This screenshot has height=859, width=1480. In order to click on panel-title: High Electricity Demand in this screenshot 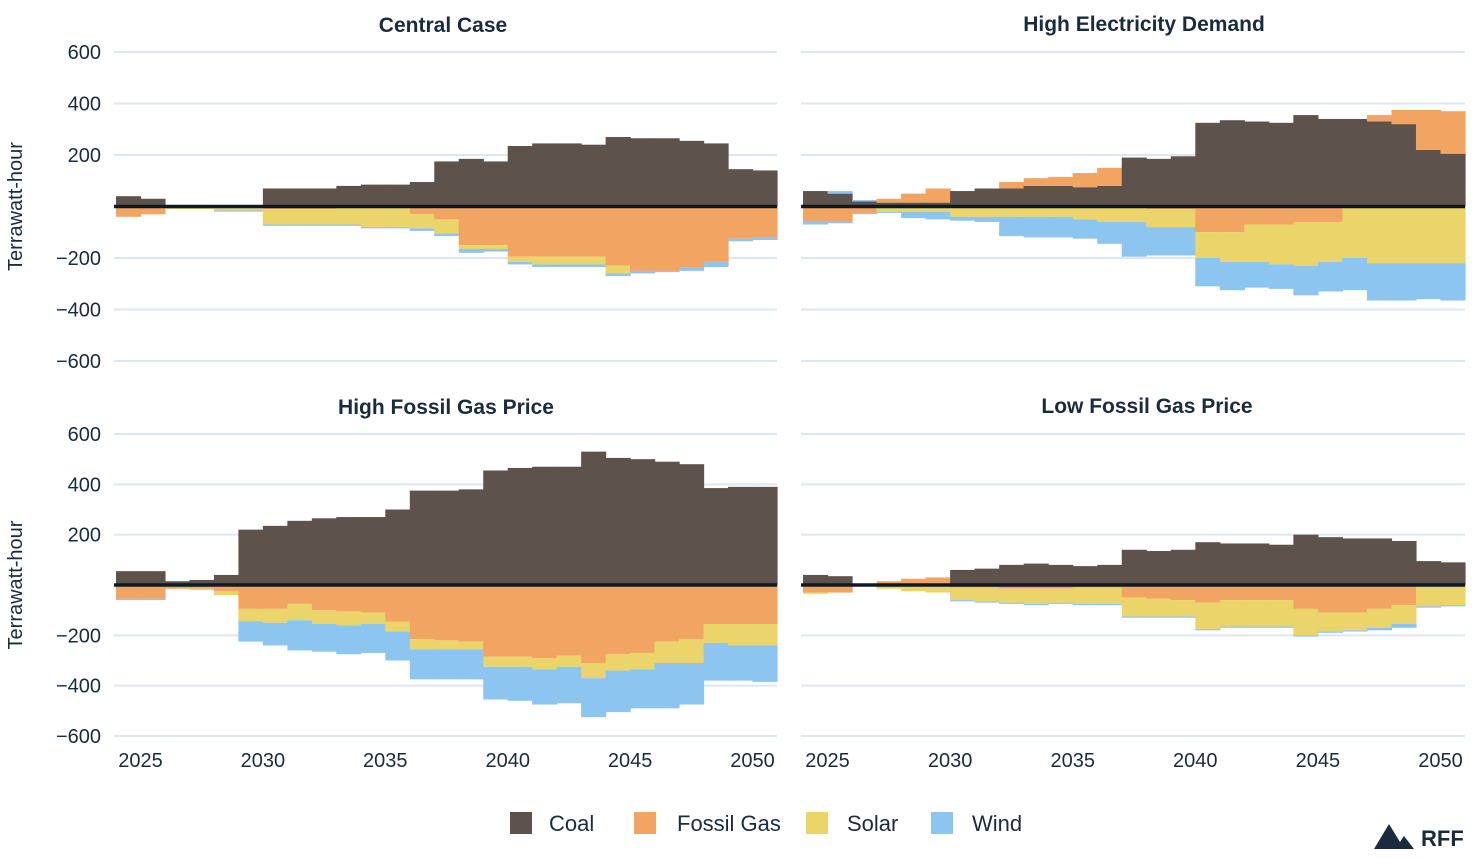, I will do `click(1144, 24)`.